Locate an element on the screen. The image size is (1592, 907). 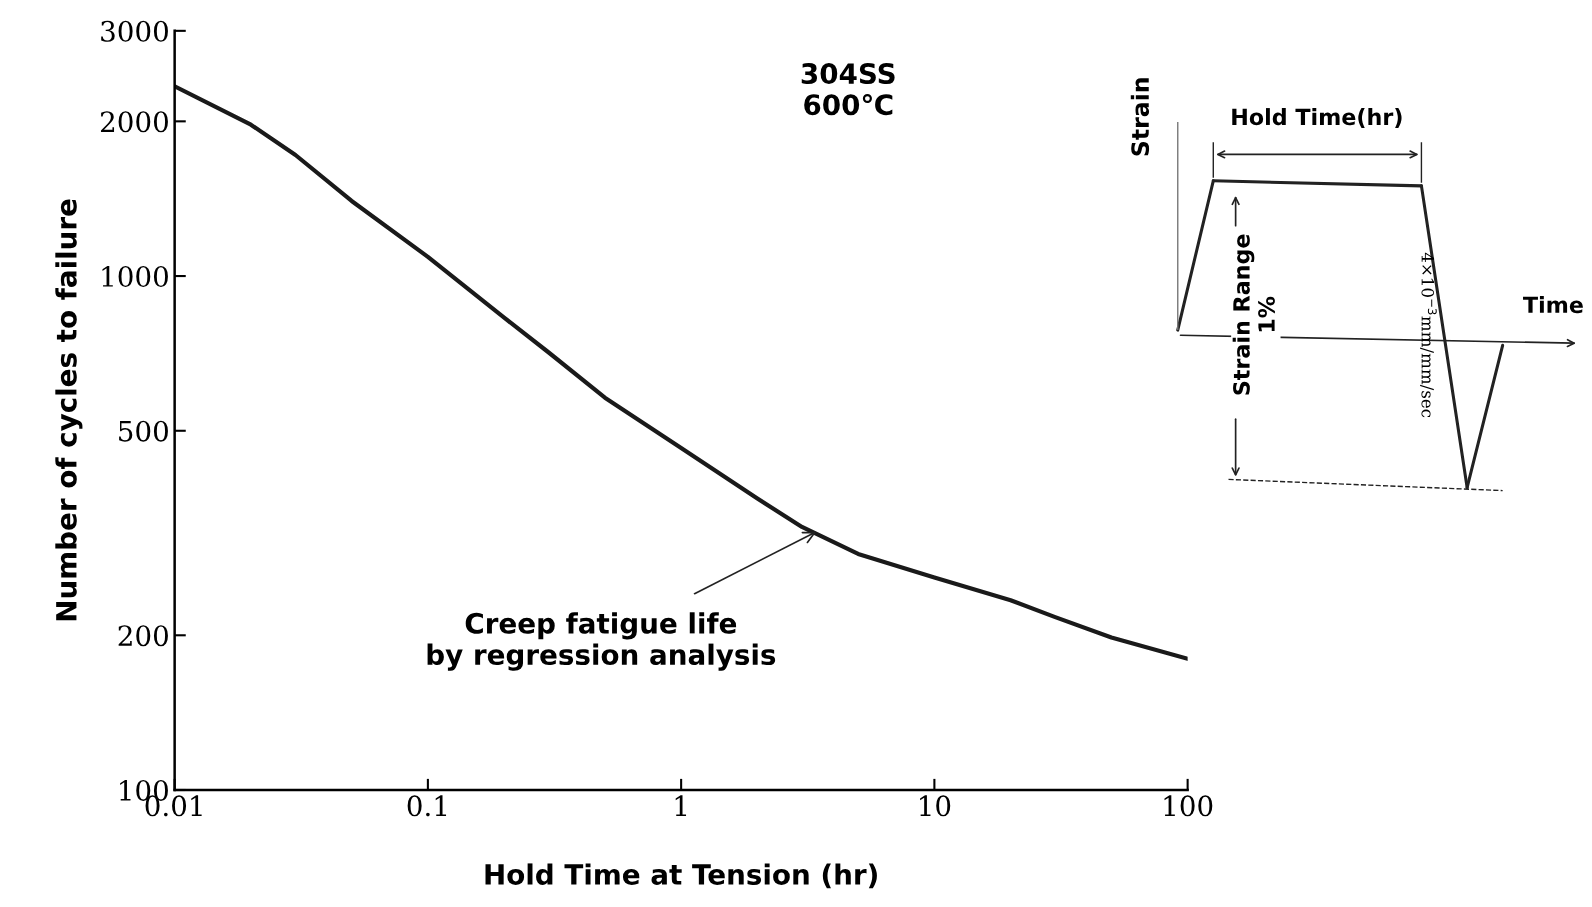
x-tick-label: 0.1 is located at coordinates (427, 806).